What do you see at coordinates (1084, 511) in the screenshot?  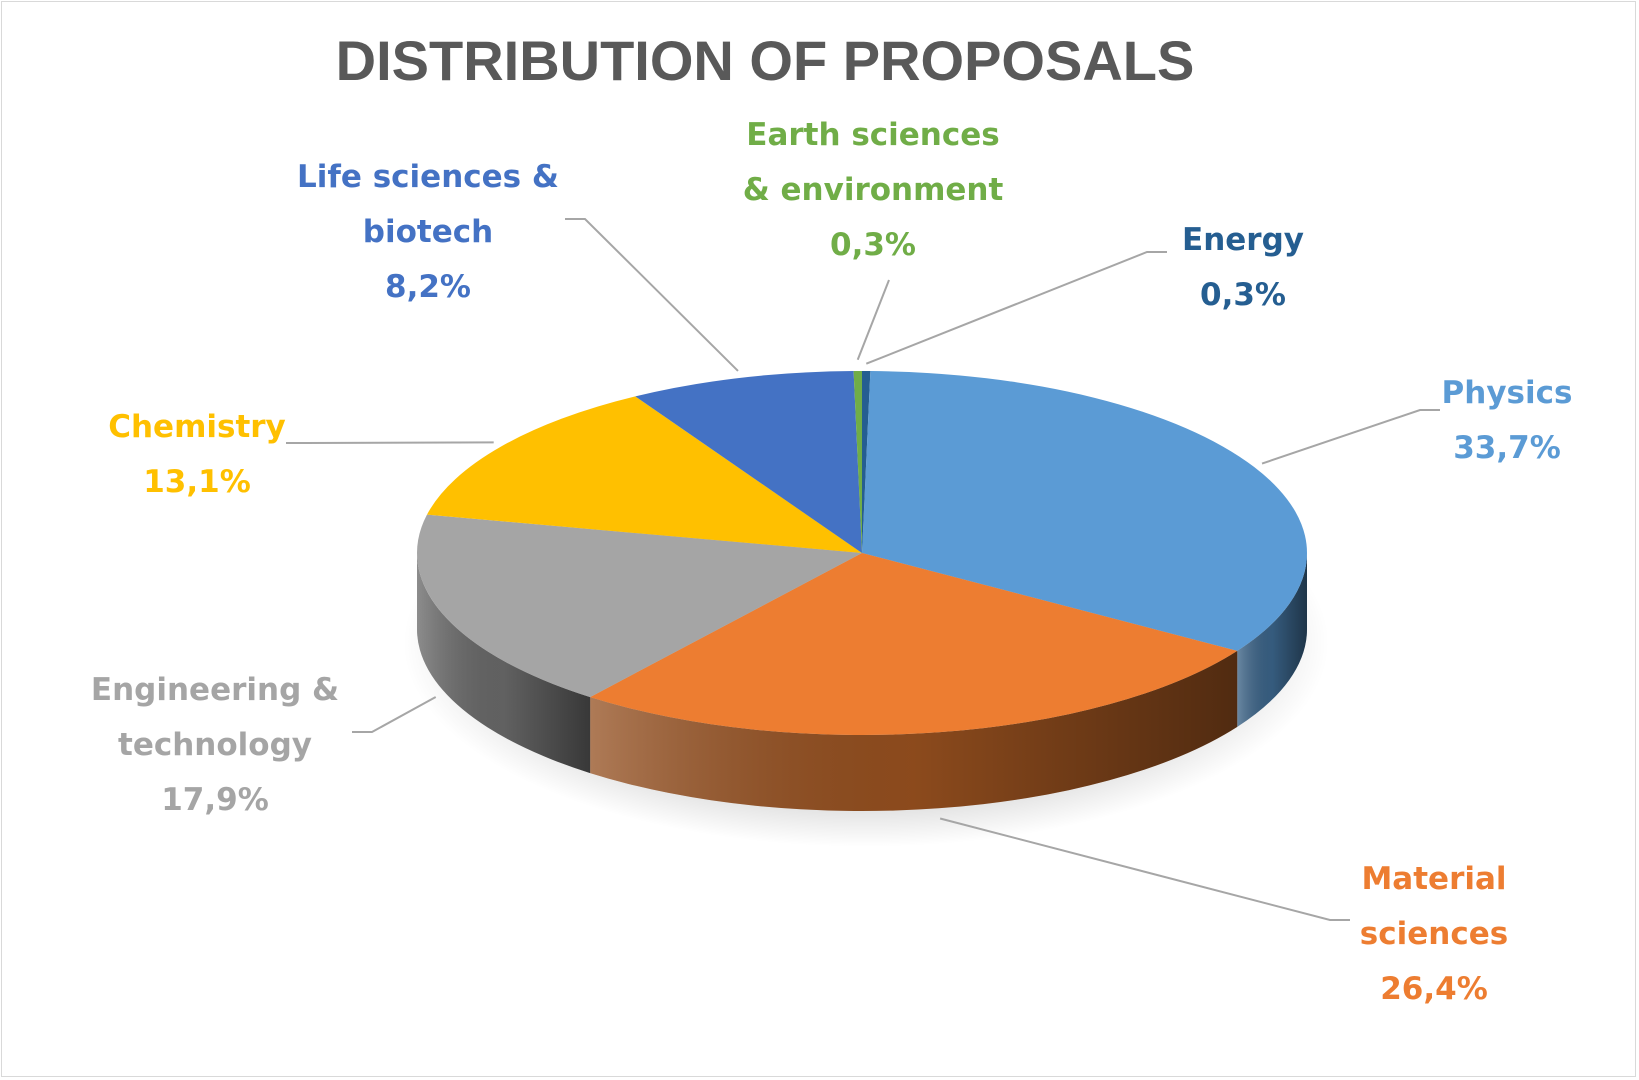 I see `pie-slice-physics` at bounding box center [1084, 511].